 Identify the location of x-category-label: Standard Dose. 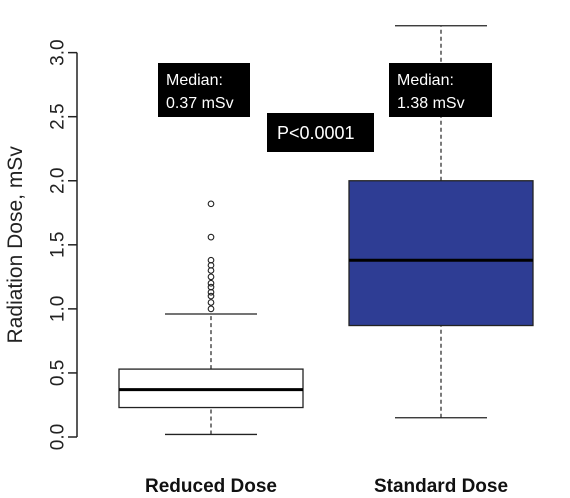
(441, 486).